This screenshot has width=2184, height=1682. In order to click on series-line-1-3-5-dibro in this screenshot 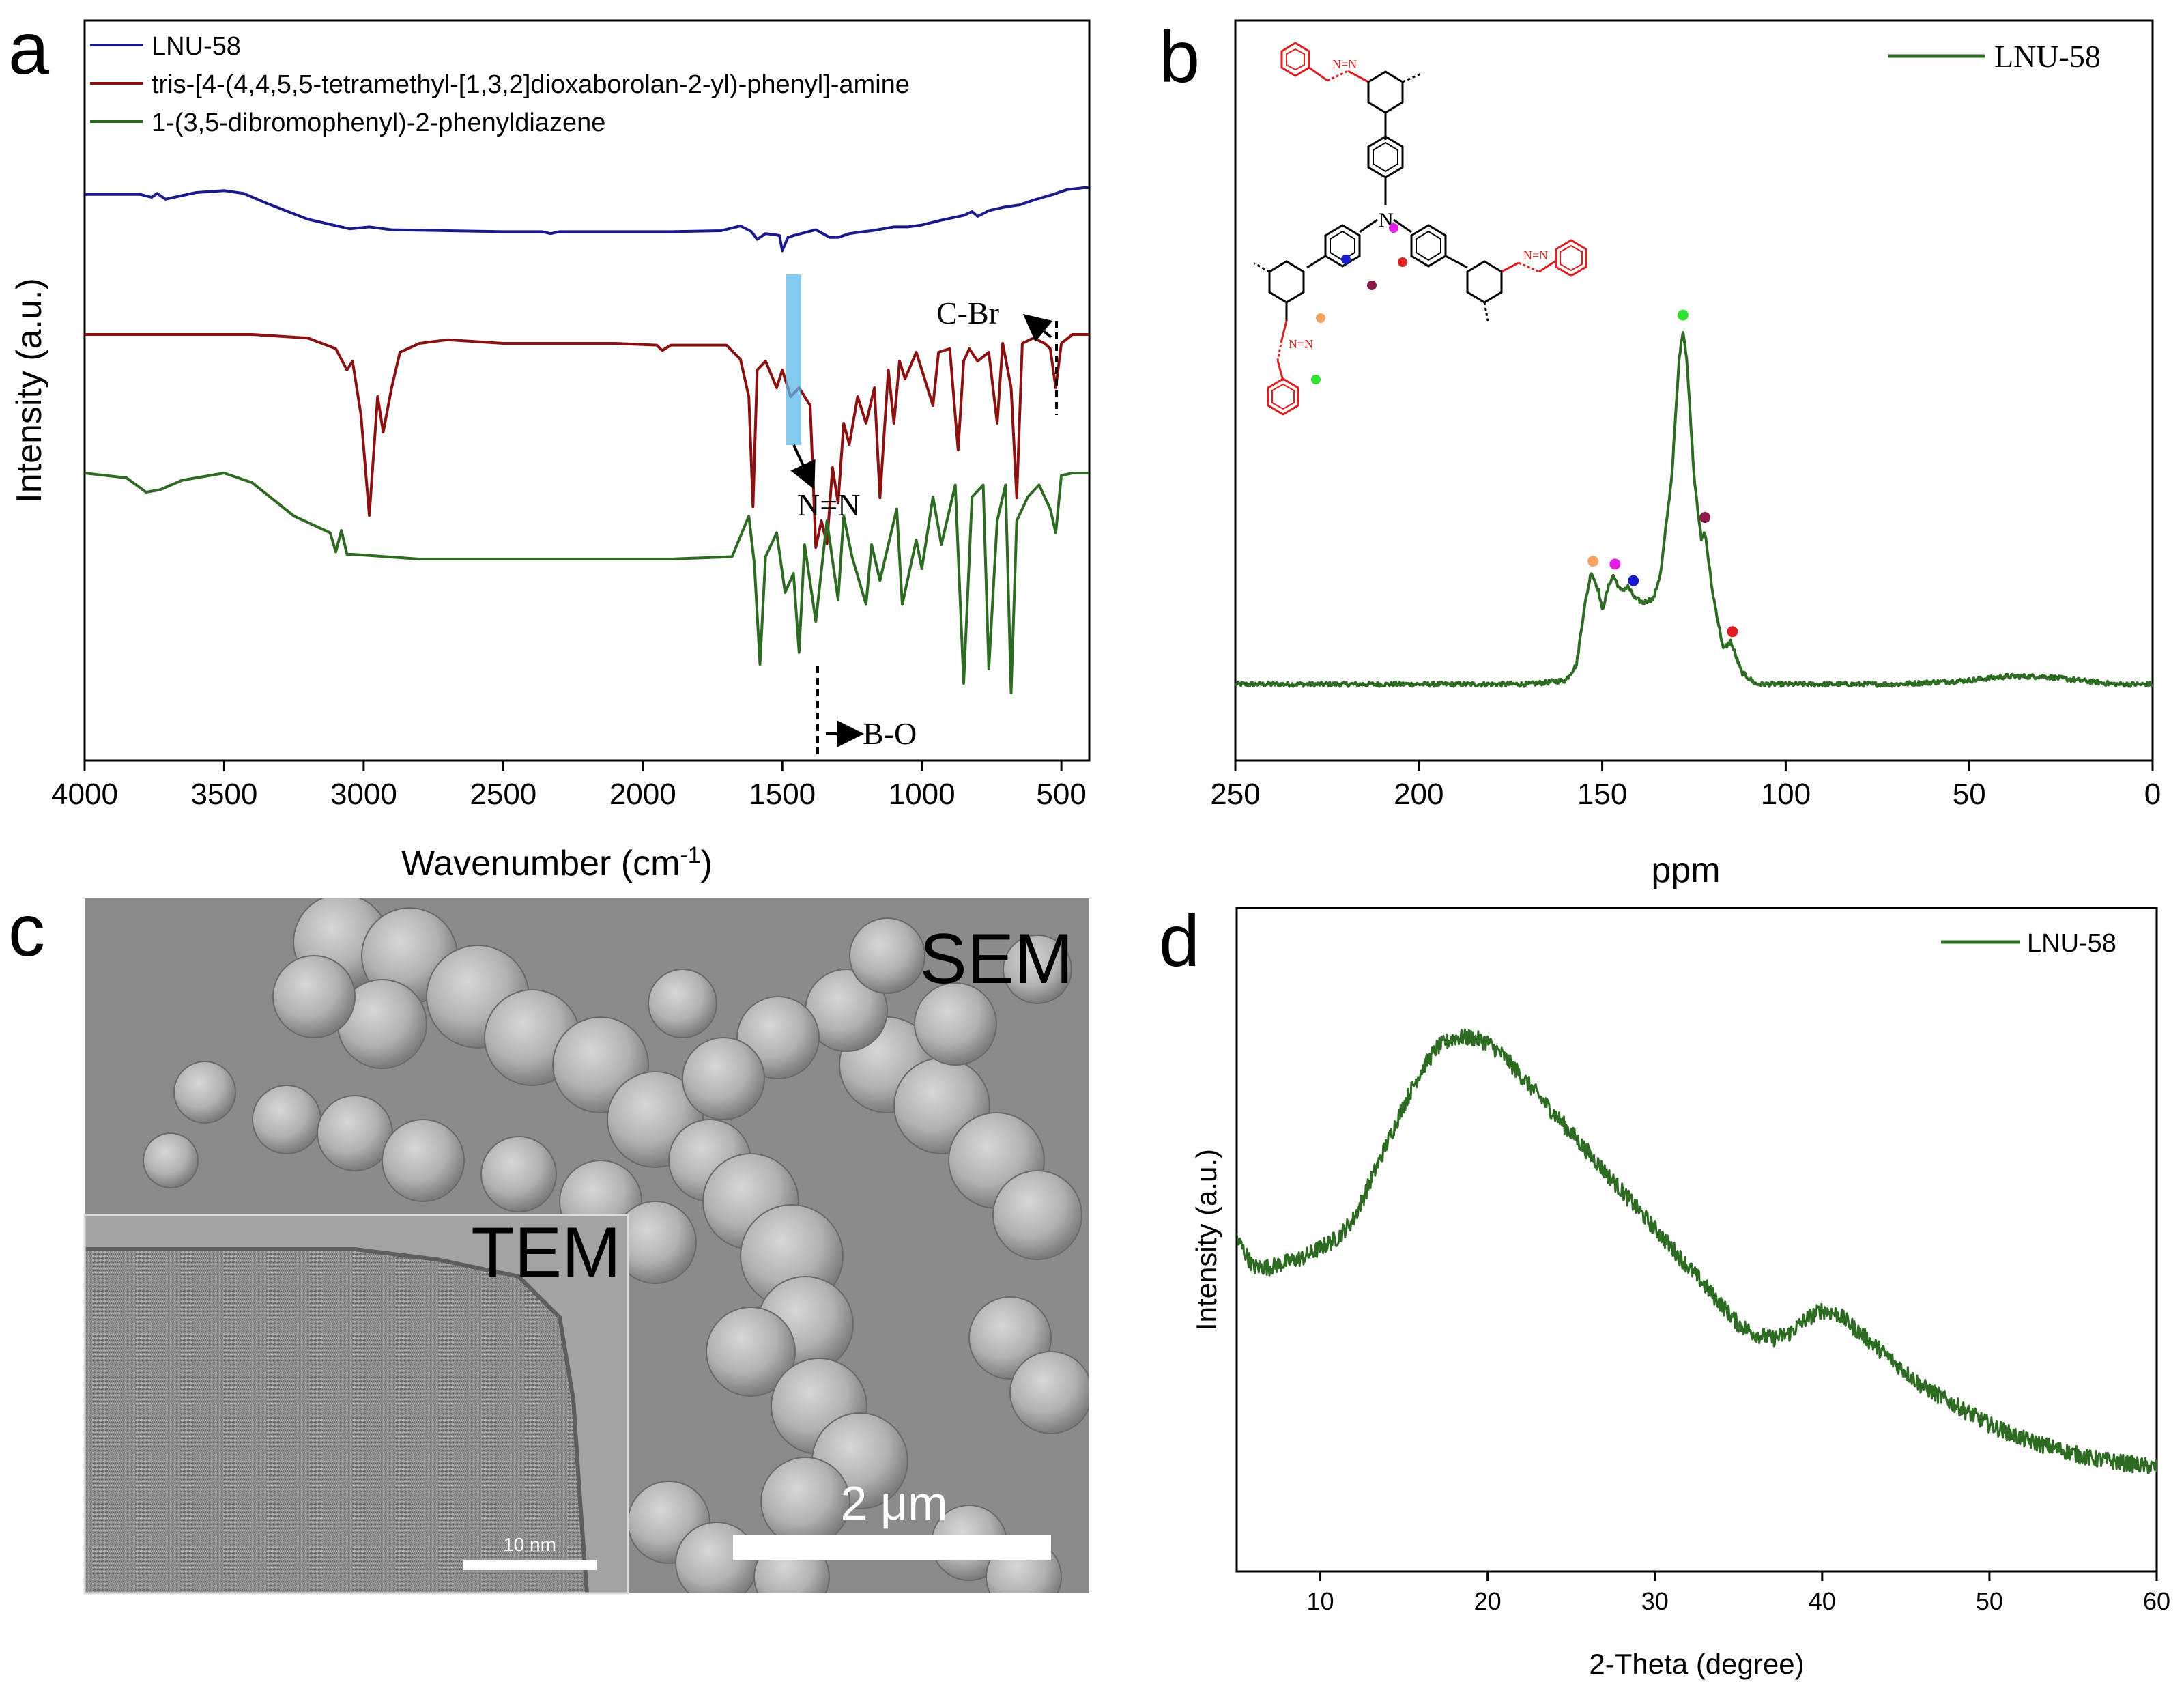, I will do `click(587, 583)`.